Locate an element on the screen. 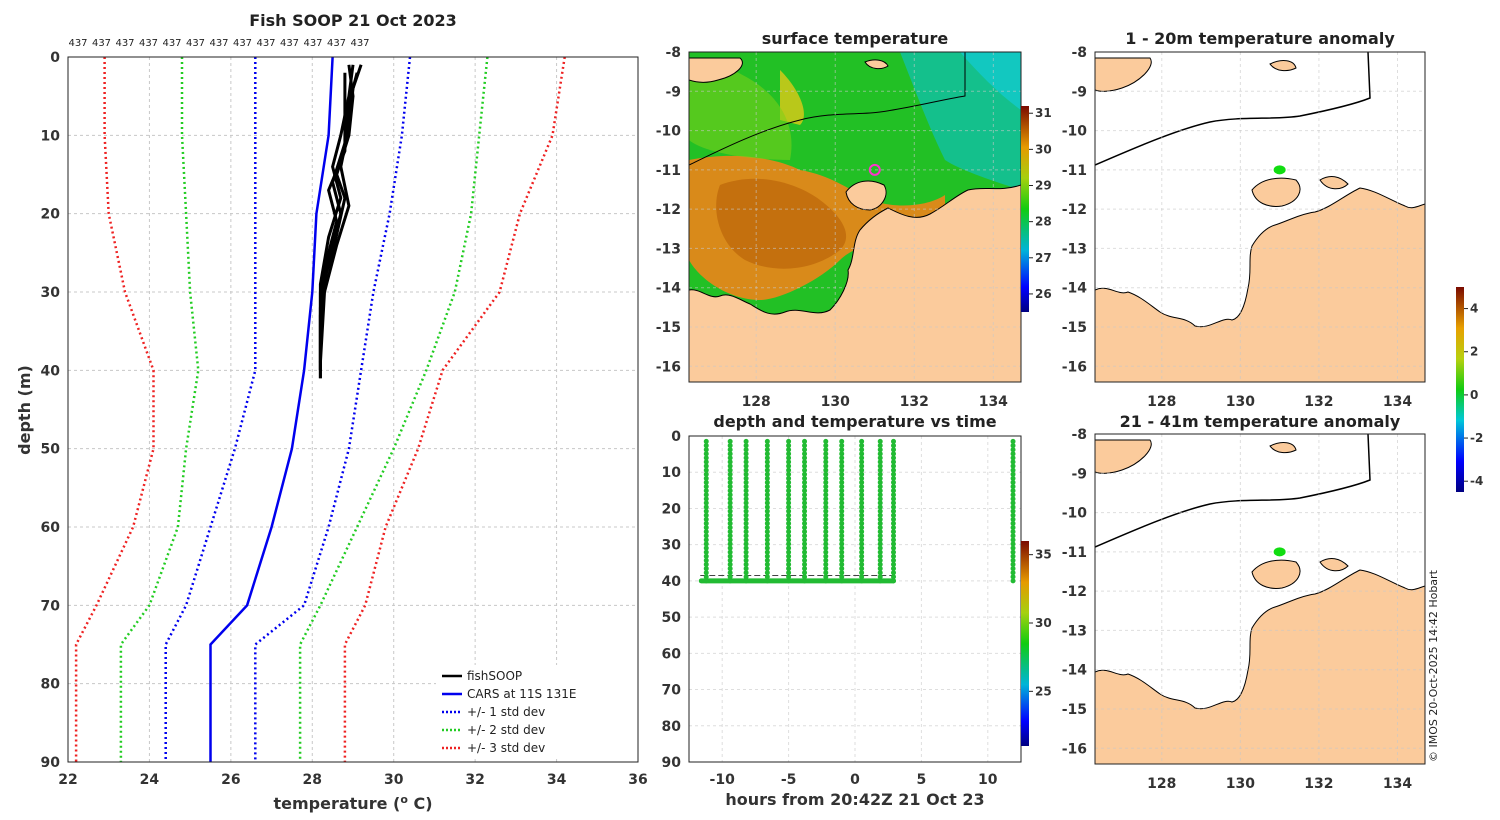 Image resolution: width=1500 pixels, height=820 pixels. depth-time-ytick: 70 is located at coordinates (672, 691).